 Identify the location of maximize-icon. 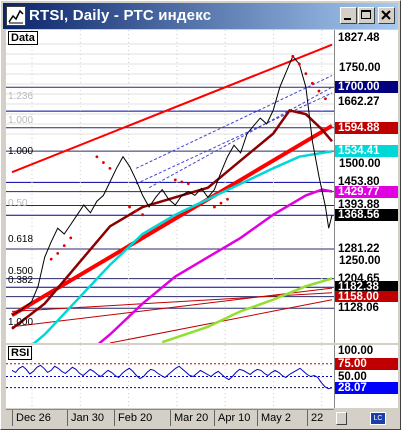
(366, 14).